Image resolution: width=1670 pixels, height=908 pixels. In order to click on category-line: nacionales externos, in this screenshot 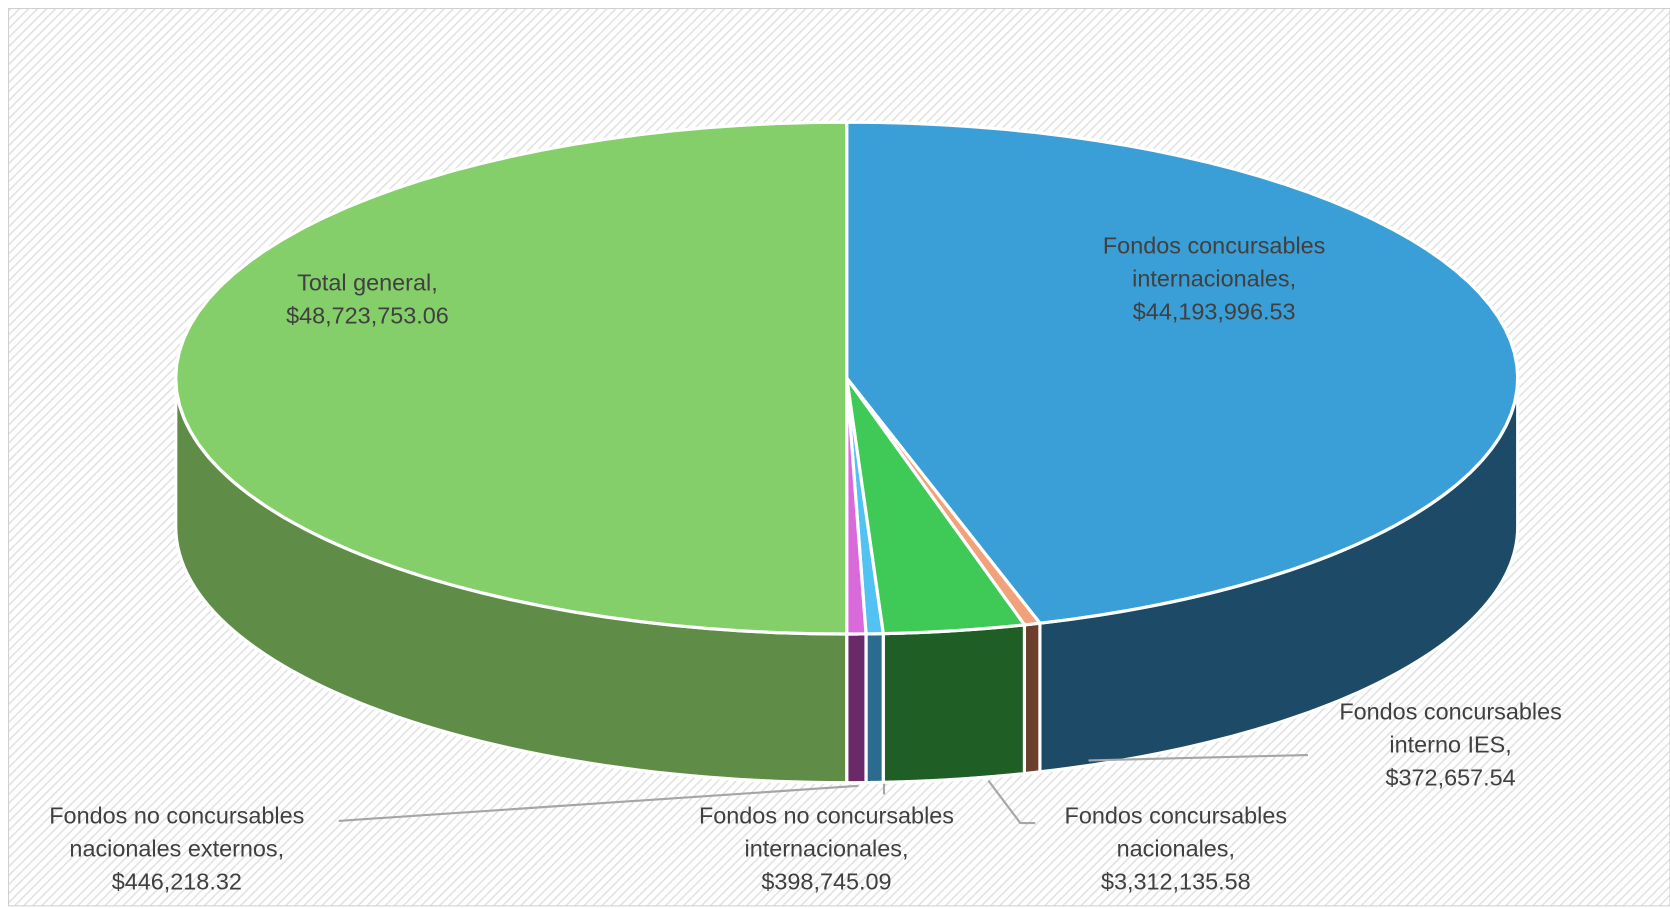, I will do `click(176, 849)`.